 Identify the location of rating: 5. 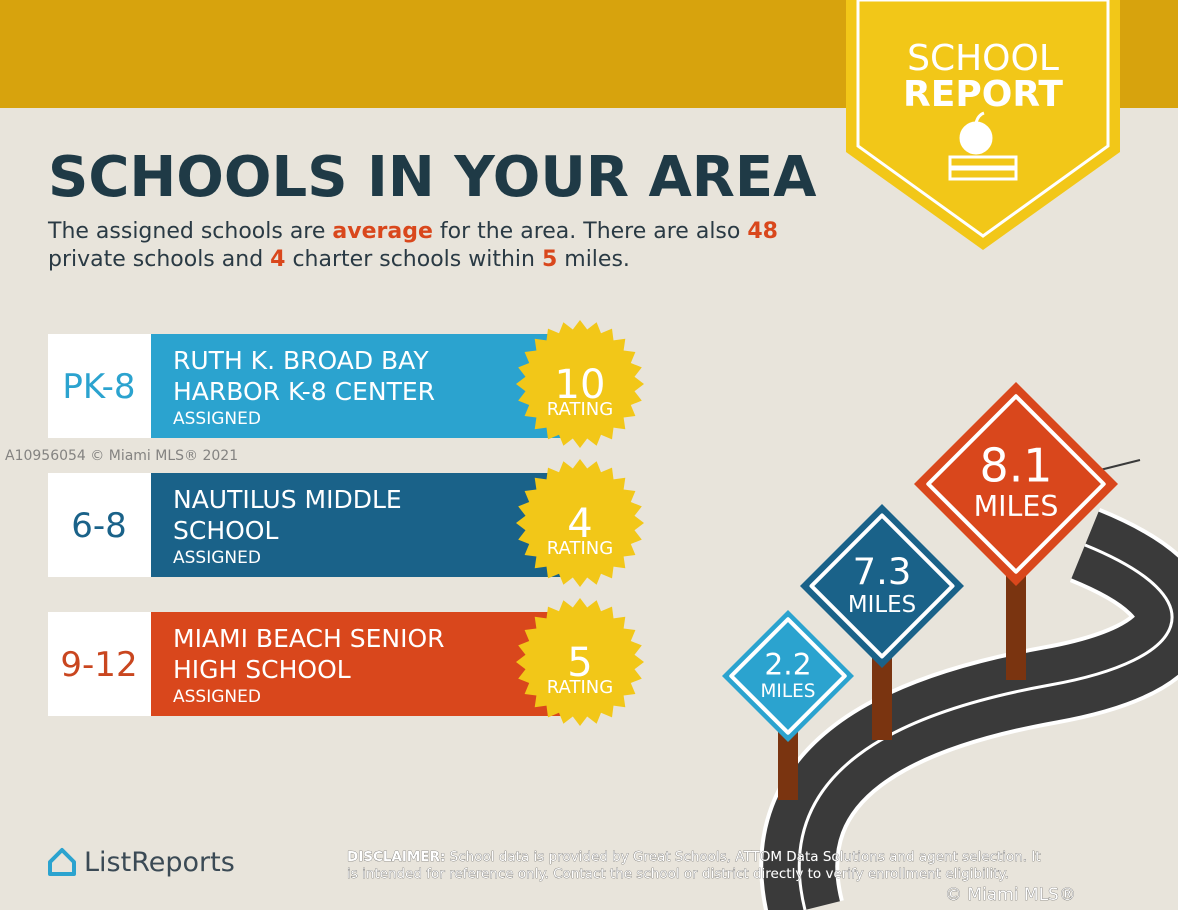
(579, 663).